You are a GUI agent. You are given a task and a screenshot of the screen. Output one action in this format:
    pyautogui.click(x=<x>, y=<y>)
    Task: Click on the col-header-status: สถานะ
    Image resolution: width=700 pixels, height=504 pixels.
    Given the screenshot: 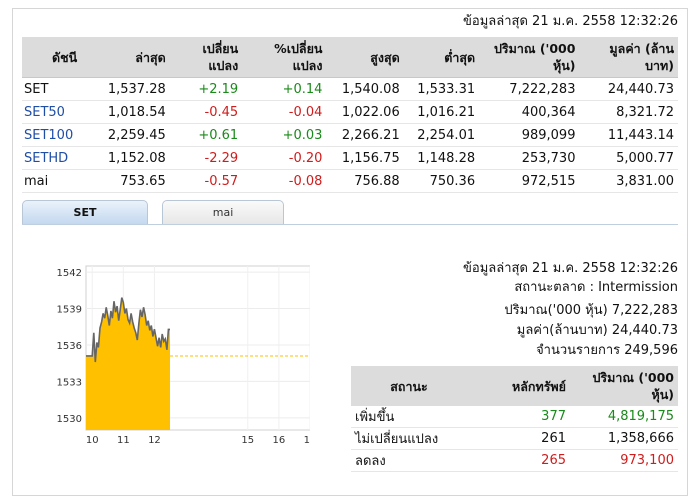 What is the action you would take?
    pyautogui.click(x=409, y=386)
    